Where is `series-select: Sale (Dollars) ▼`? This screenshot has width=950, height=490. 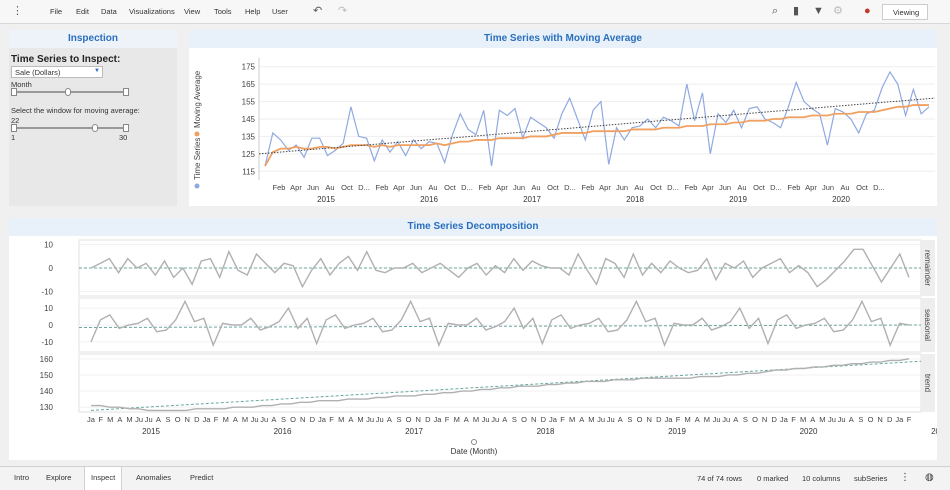 series-select: Sale (Dollars) ▼ is located at coordinates (57, 72).